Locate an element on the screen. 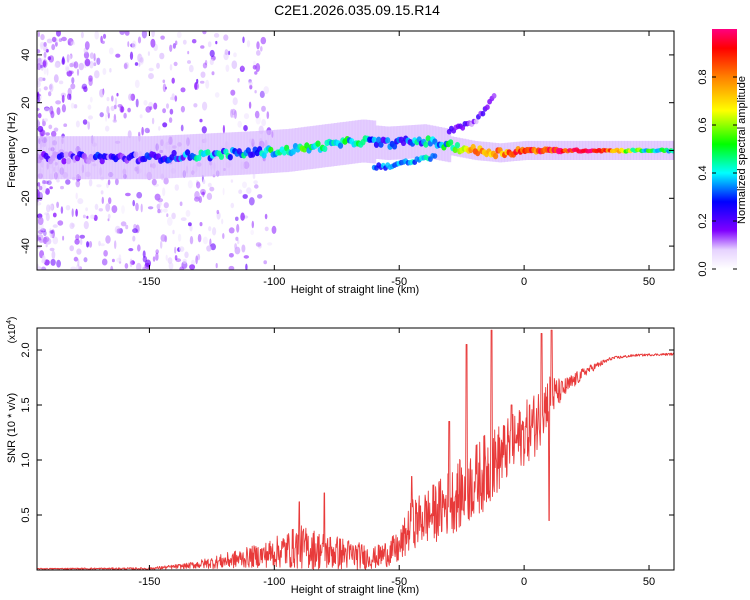  tick-label: -100 is located at coordinates (274, 582).